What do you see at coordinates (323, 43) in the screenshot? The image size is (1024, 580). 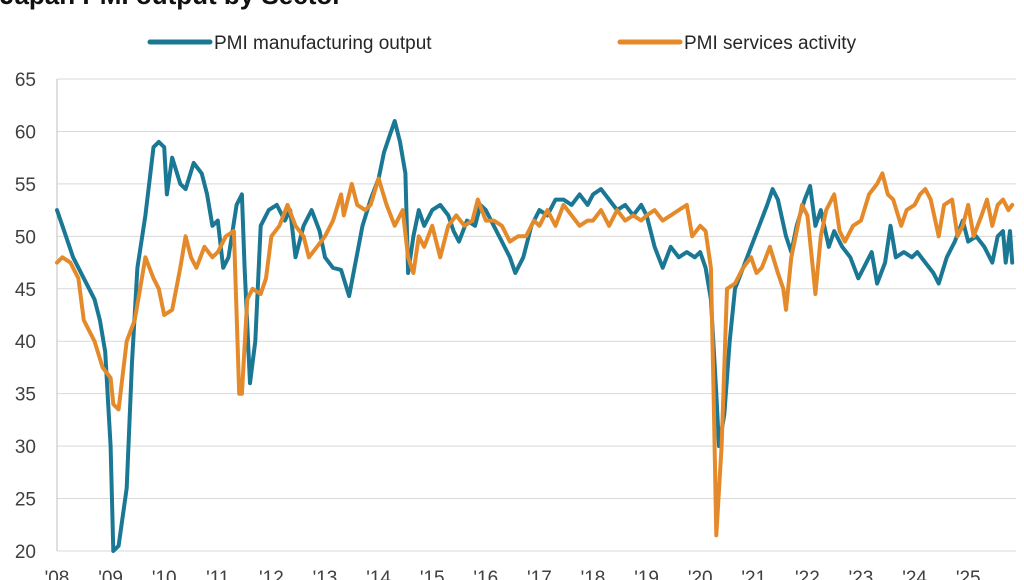 I see `legend-label-manufacturing: PMI manufacturing output` at bounding box center [323, 43].